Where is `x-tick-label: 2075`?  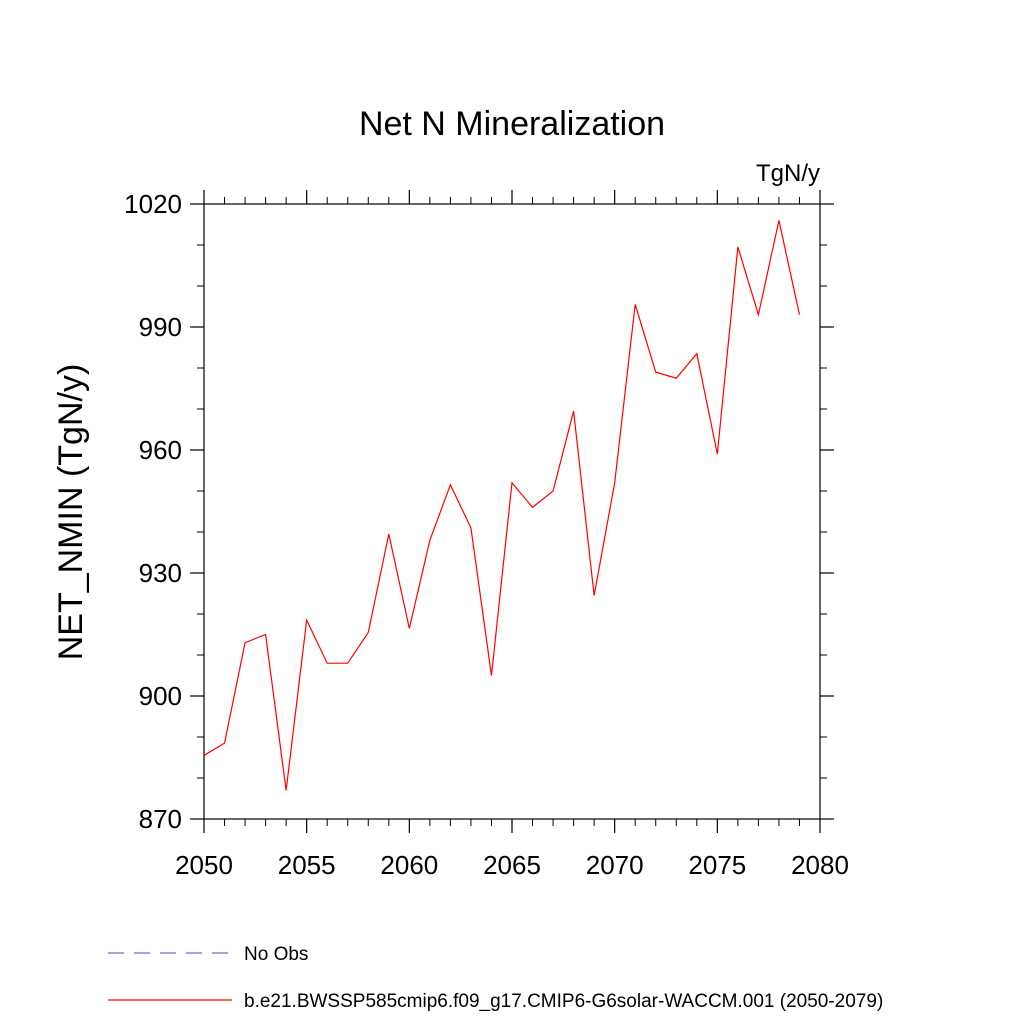
x-tick-label: 2075 is located at coordinates (717, 865).